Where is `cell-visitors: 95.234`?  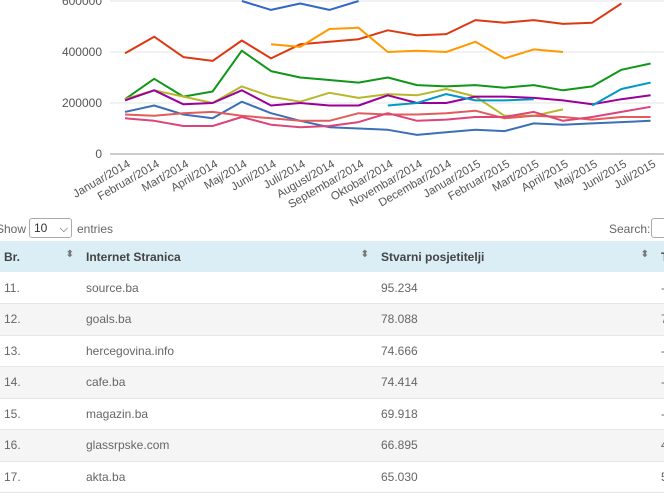
cell-visitors: 95.234 is located at coordinates (399, 287).